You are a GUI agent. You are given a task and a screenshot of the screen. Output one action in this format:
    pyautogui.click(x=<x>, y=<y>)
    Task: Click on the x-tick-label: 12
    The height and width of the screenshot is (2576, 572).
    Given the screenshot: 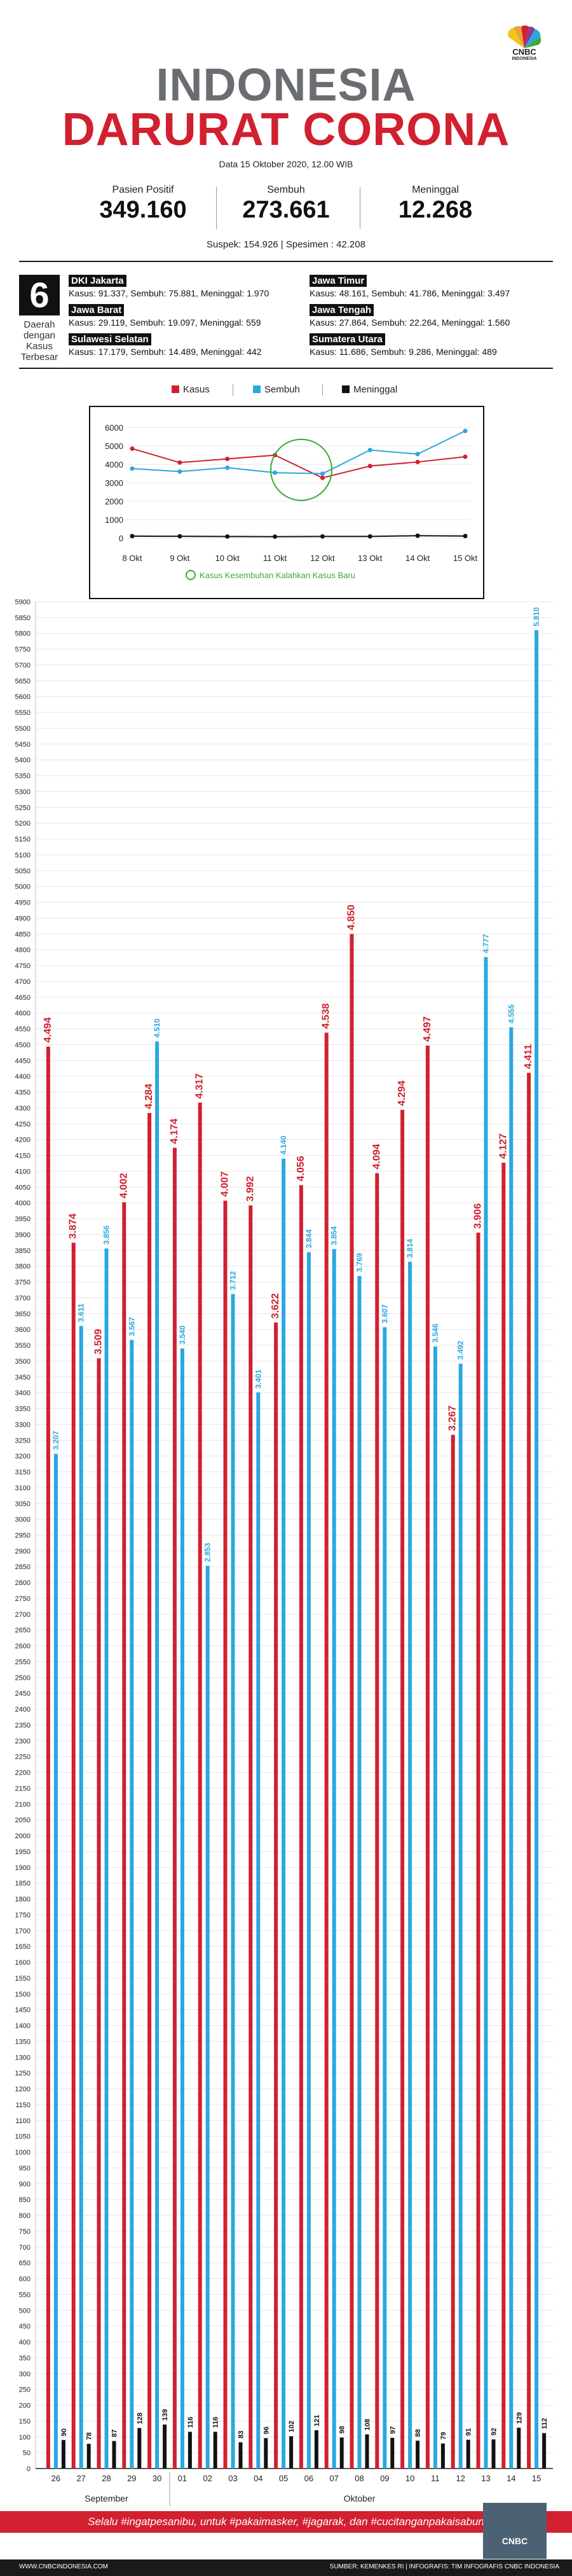 What is the action you would take?
    pyautogui.click(x=460, y=2478)
    